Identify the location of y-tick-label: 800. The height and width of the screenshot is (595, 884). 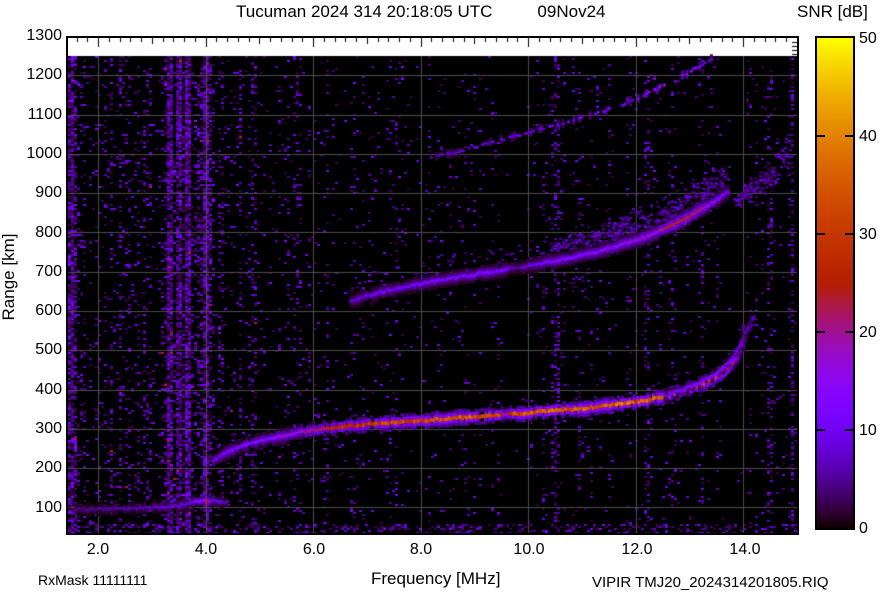
(48, 232).